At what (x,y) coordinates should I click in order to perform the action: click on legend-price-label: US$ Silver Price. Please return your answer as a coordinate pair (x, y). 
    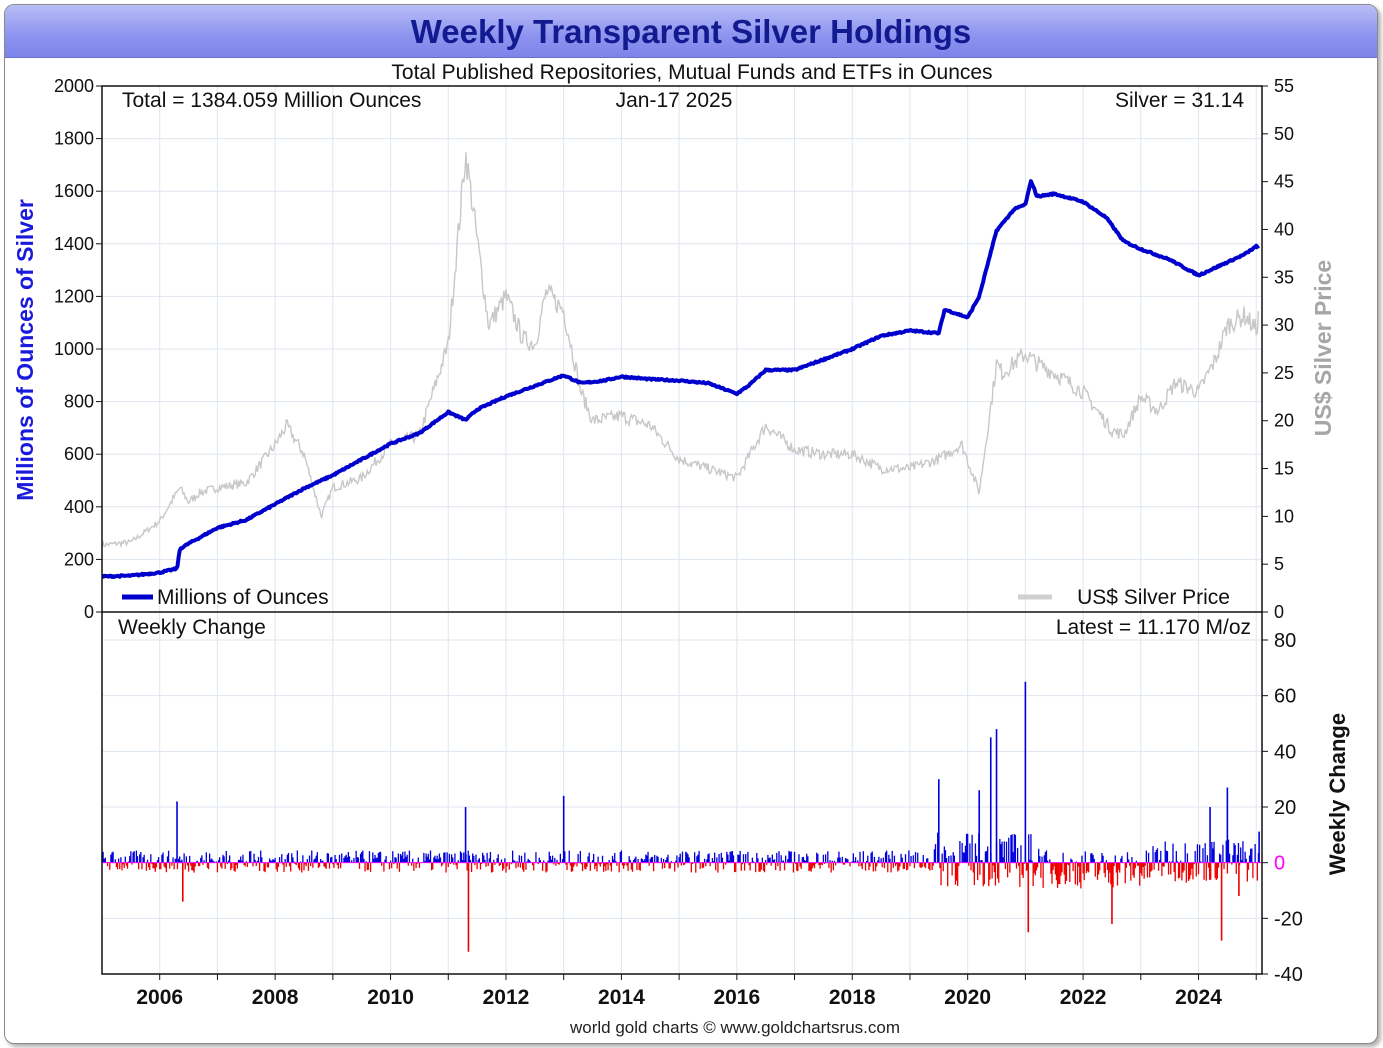
    Looking at the image, I should click on (1153, 597).